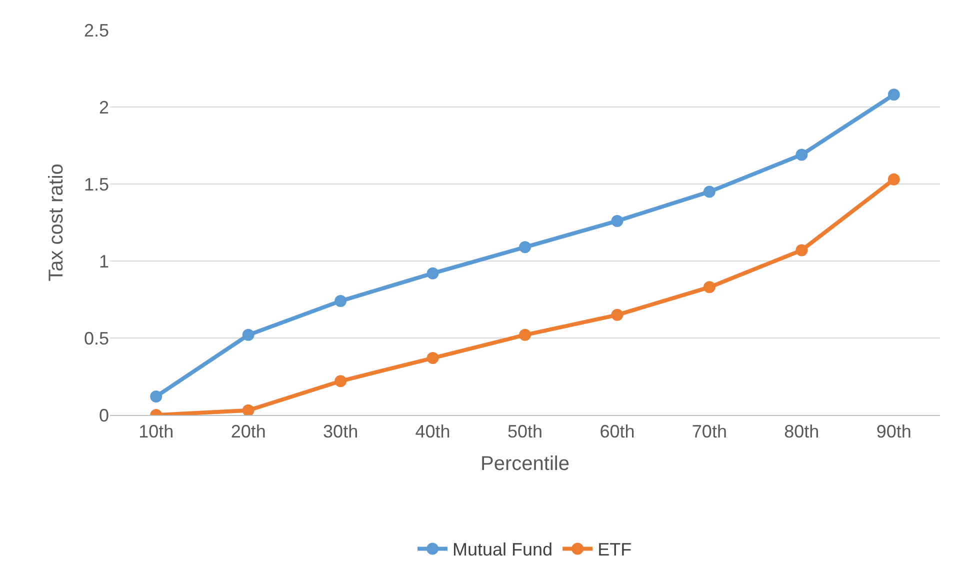 The image size is (955, 579). What do you see at coordinates (709, 432) in the screenshot?
I see `x-tick-label: 70th` at bounding box center [709, 432].